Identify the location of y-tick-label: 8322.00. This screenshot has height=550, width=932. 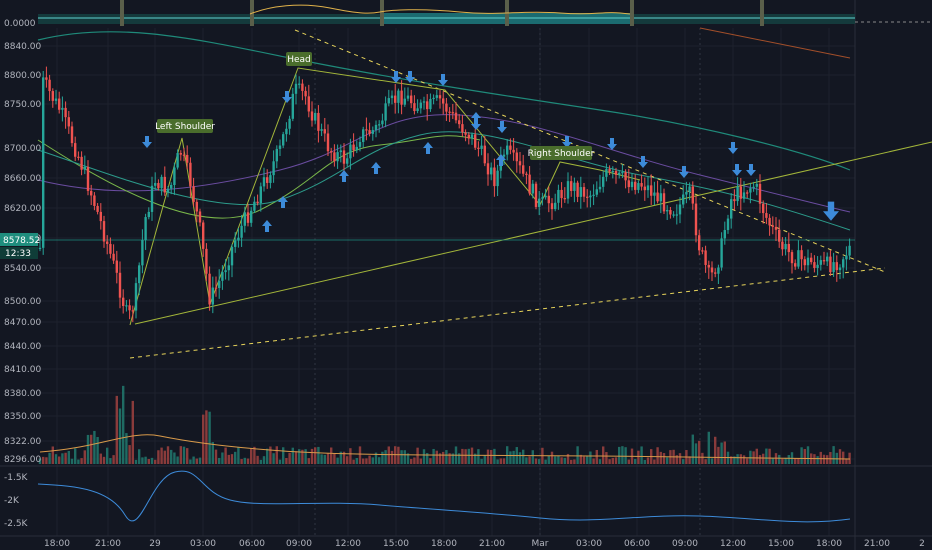
(22, 442).